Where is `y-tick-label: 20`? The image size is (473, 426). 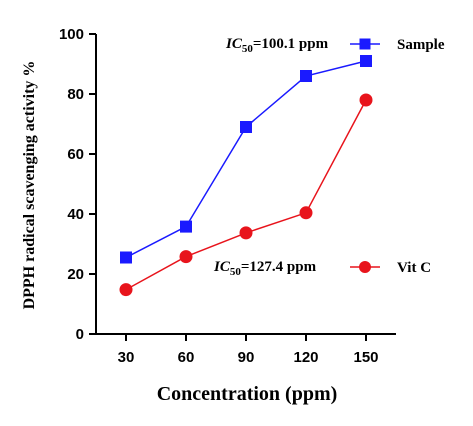 y-tick-label: 20 is located at coordinates (75, 274).